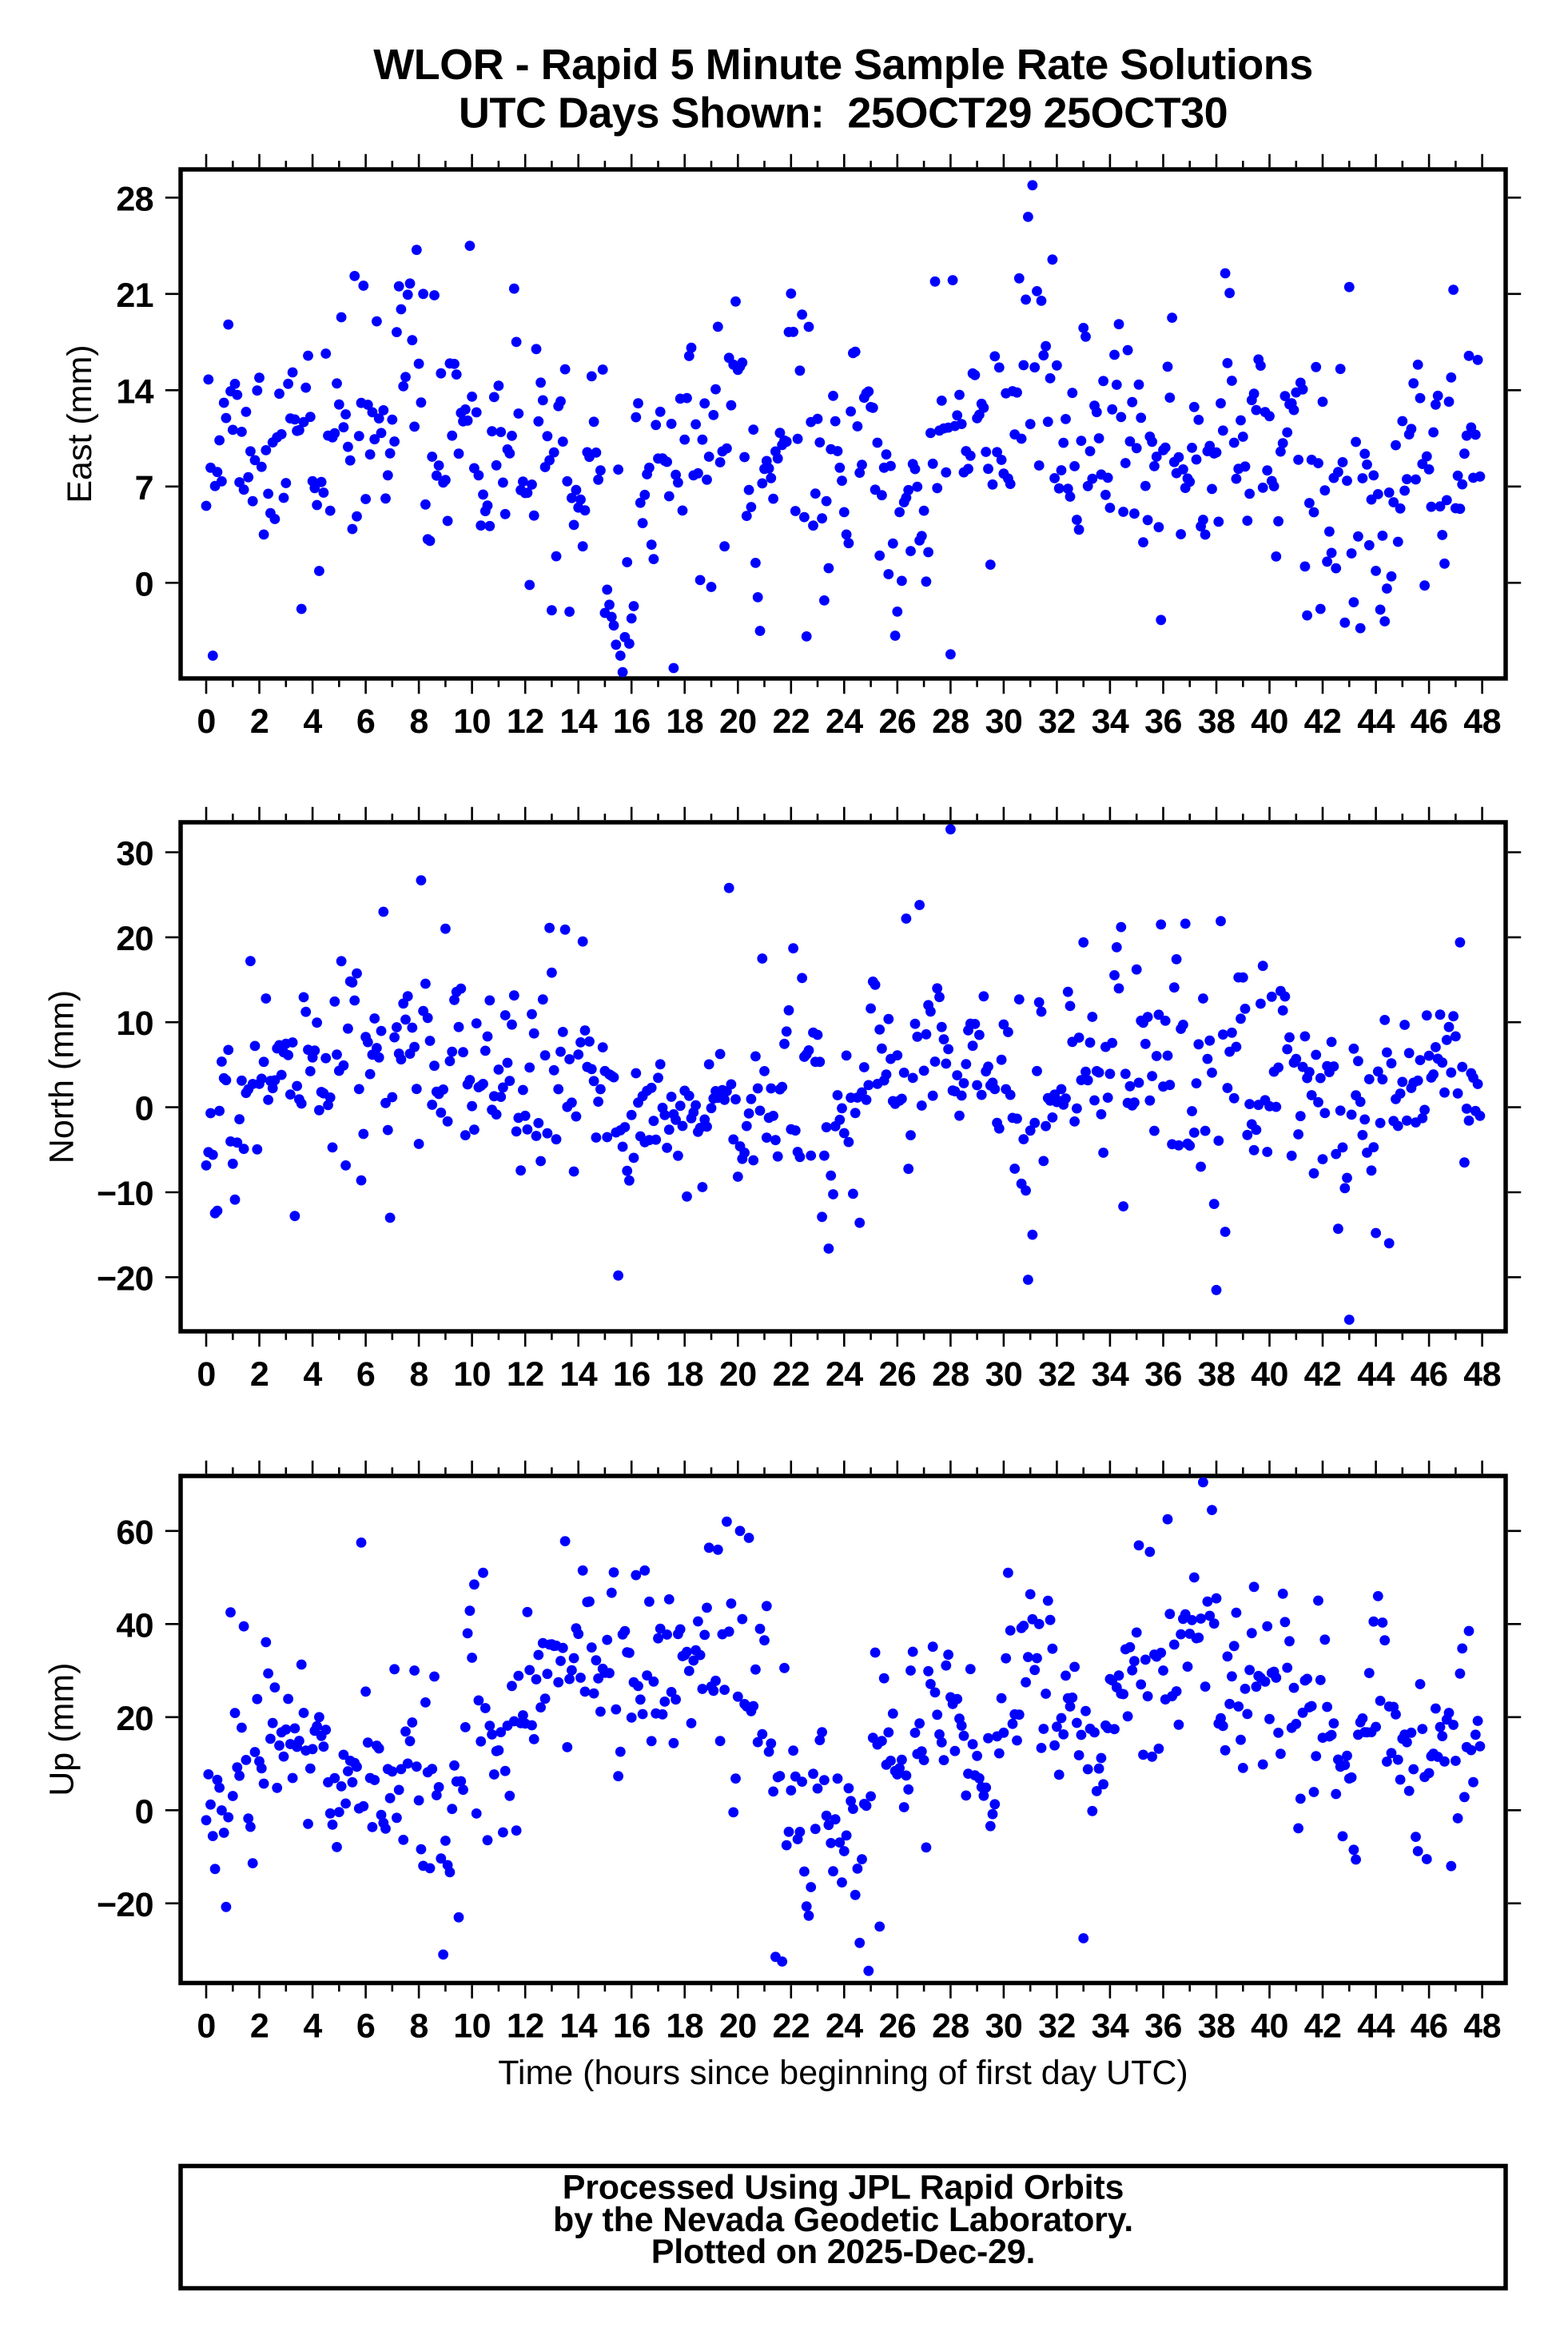 The width and height of the screenshot is (1568, 2339). What do you see at coordinates (80, 423) in the screenshot?
I see `svg-text: East (mm)` at bounding box center [80, 423].